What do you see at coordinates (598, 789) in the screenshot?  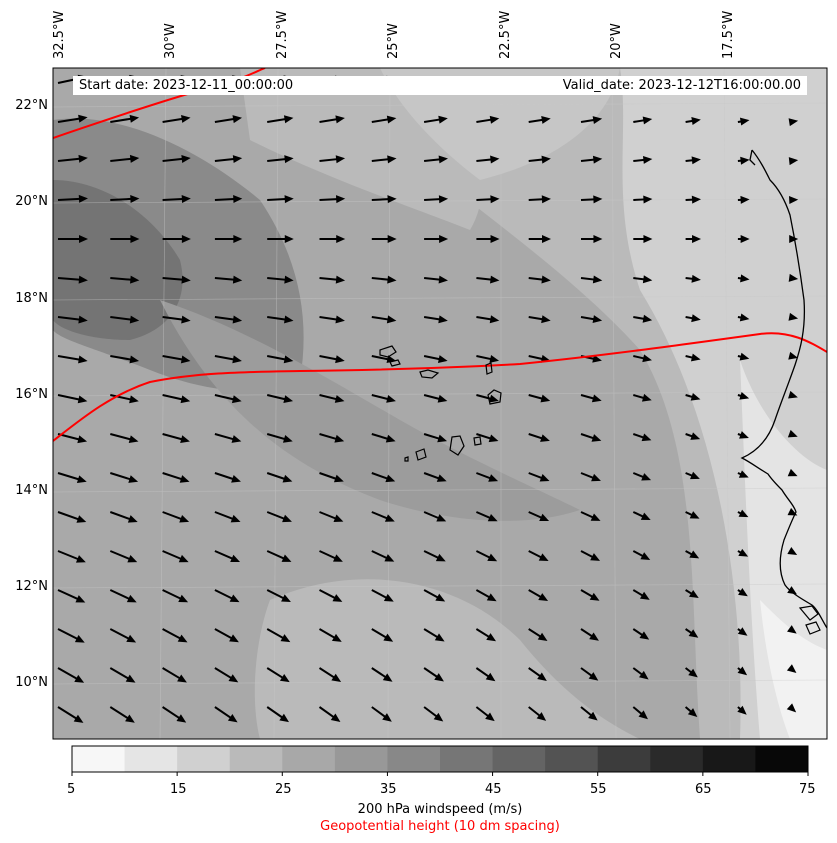 I see `colorbar-tick-label: 55` at bounding box center [598, 789].